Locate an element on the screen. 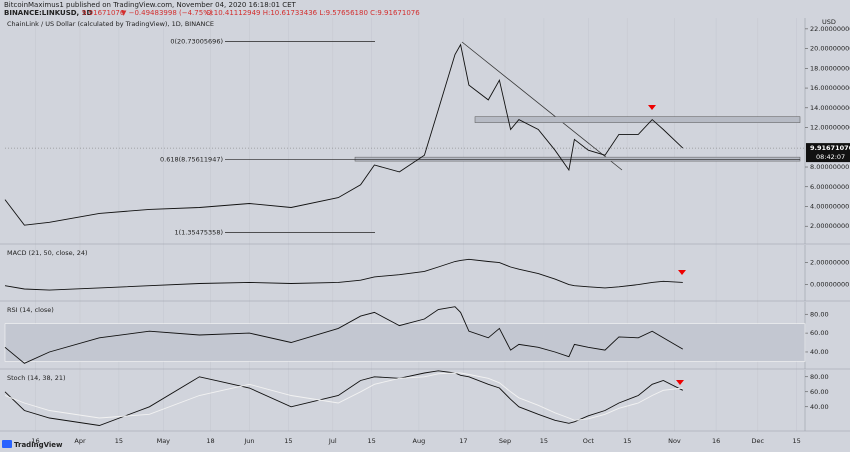  change: ▼ −0.49483998 (−4.75%) is located at coordinates (167, 13).